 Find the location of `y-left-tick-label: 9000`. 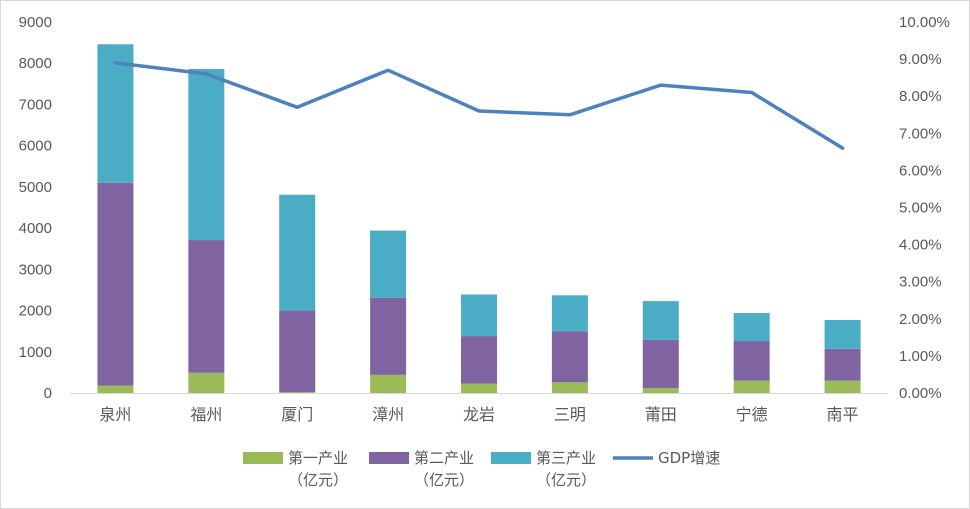

y-left-tick-label: 9000 is located at coordinates (35, 22).